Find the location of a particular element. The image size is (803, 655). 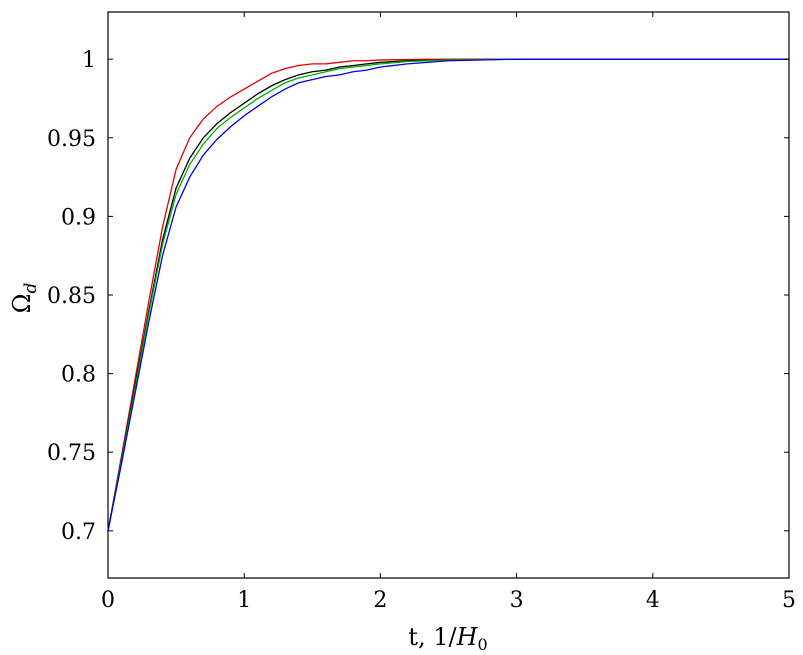

x-tick-label: 0 is located at coordinates (108, 600).